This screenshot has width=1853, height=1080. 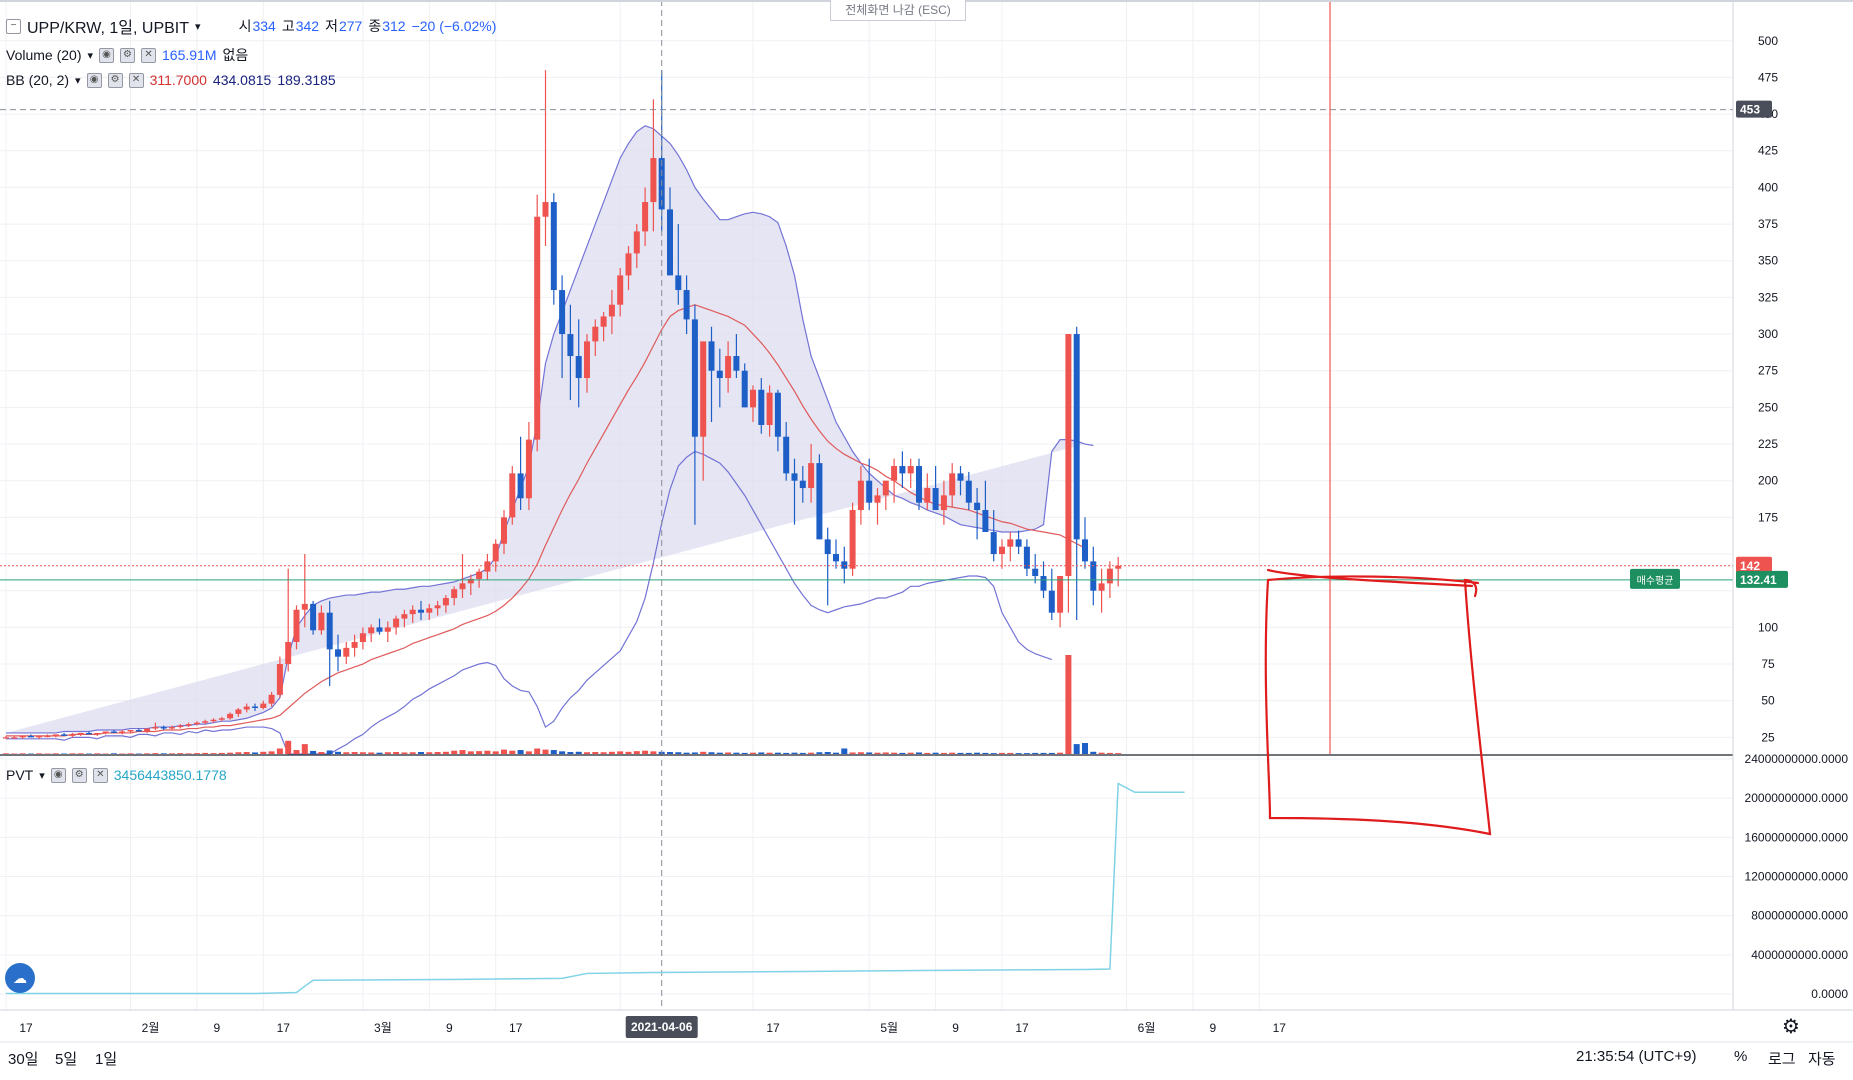 I want to click on auto-toggle: 자동, so click(x=1822, y=1059).